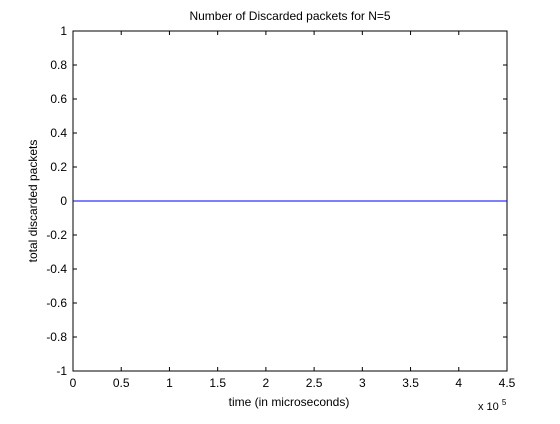 The height and width of the screenshot is (424, 560). Describe the element at coordinates (73, 383) in the screenshot. I see `x-tick-label: 0` at that location.